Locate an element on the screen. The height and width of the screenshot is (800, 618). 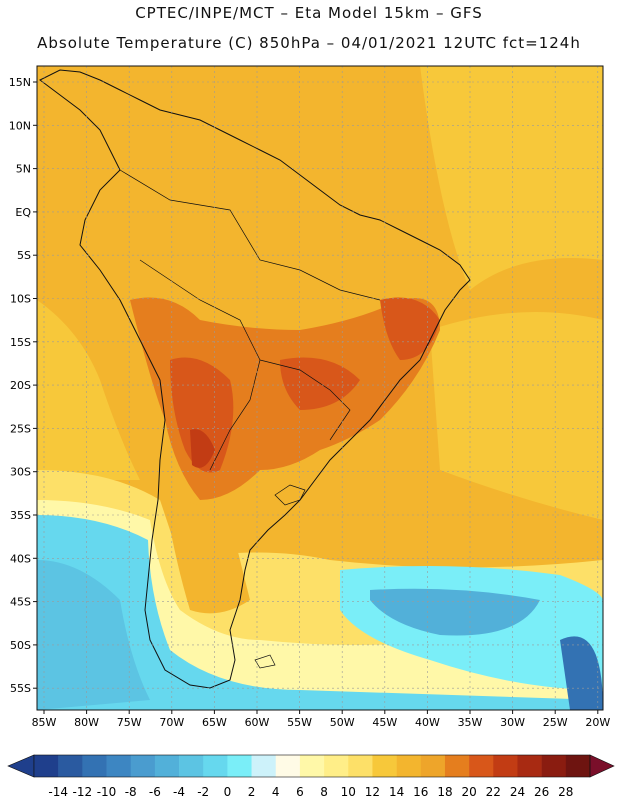
field-cold-corner is located at coordinates (581, 673).